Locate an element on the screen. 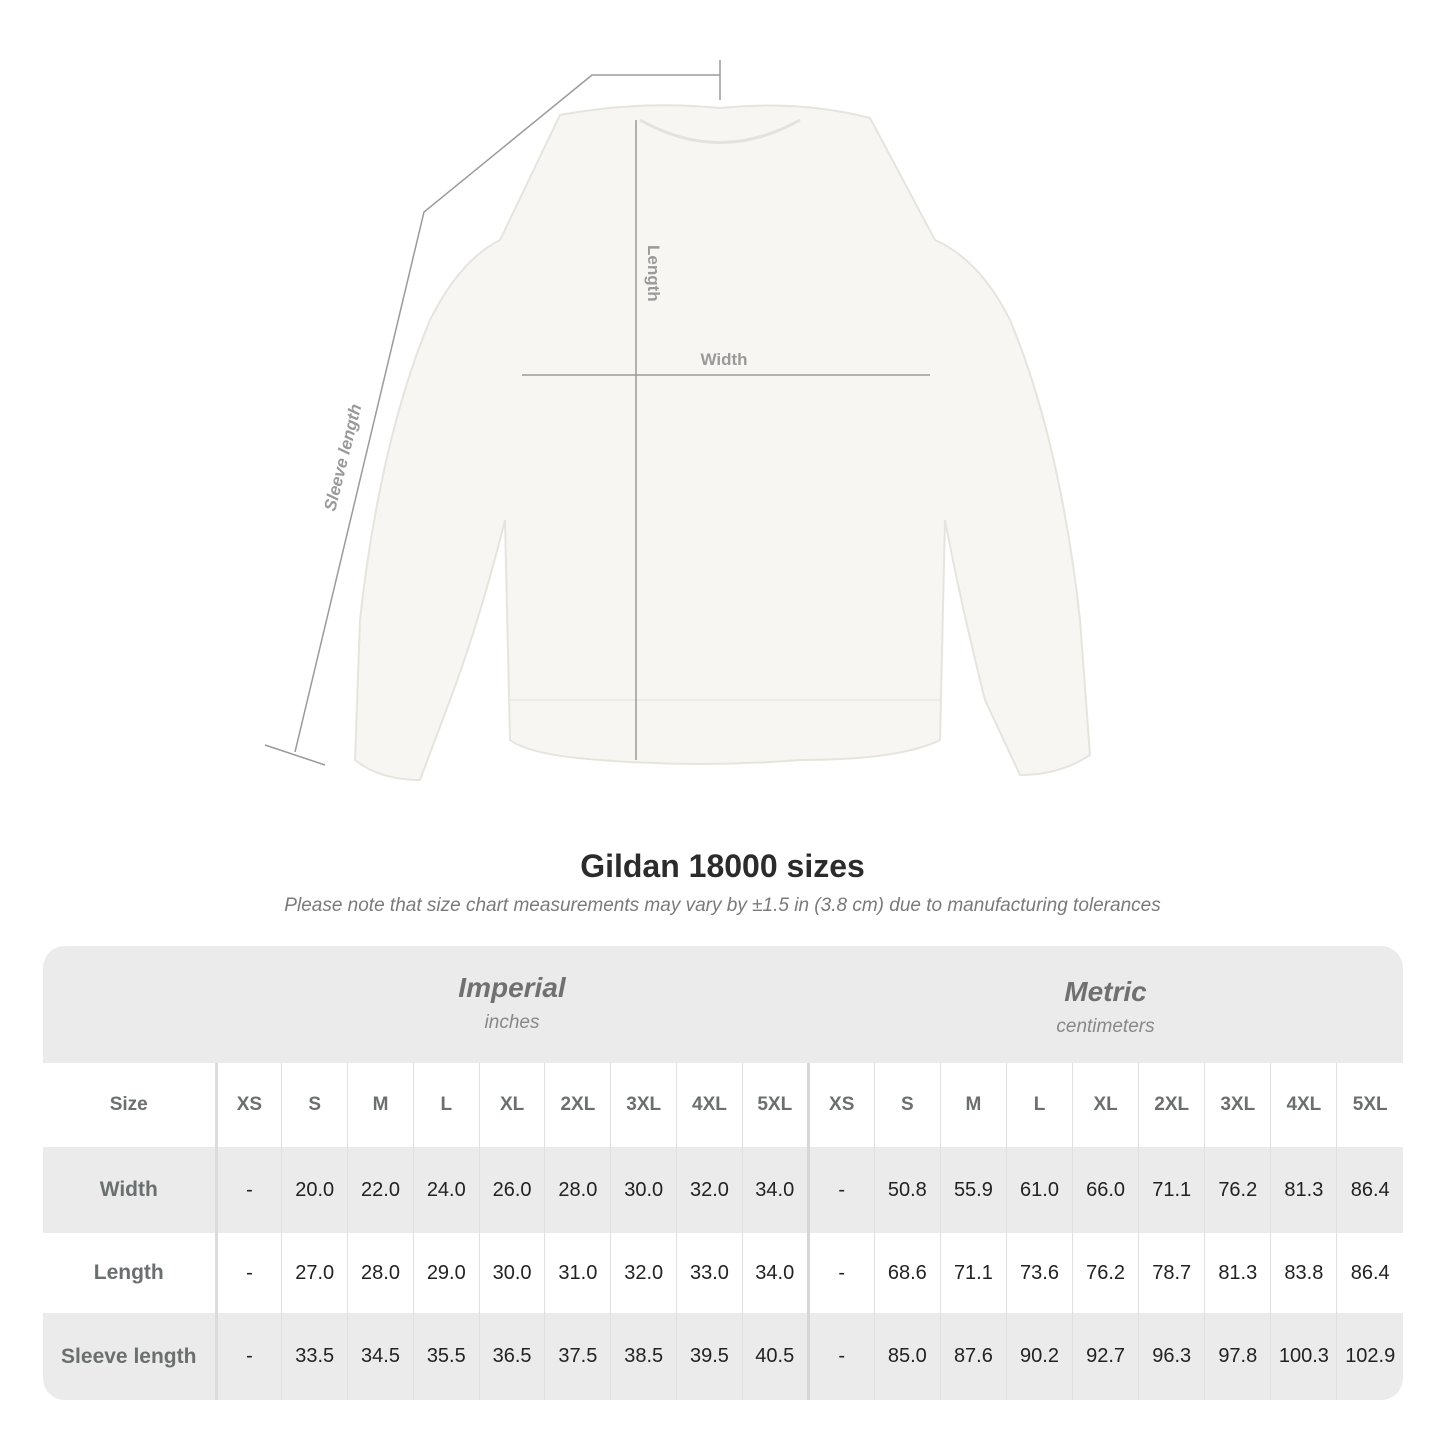 This screenshot has width=1445, height=1445. size-header-metric: 5XL is located at coordinates (1369, 1105).